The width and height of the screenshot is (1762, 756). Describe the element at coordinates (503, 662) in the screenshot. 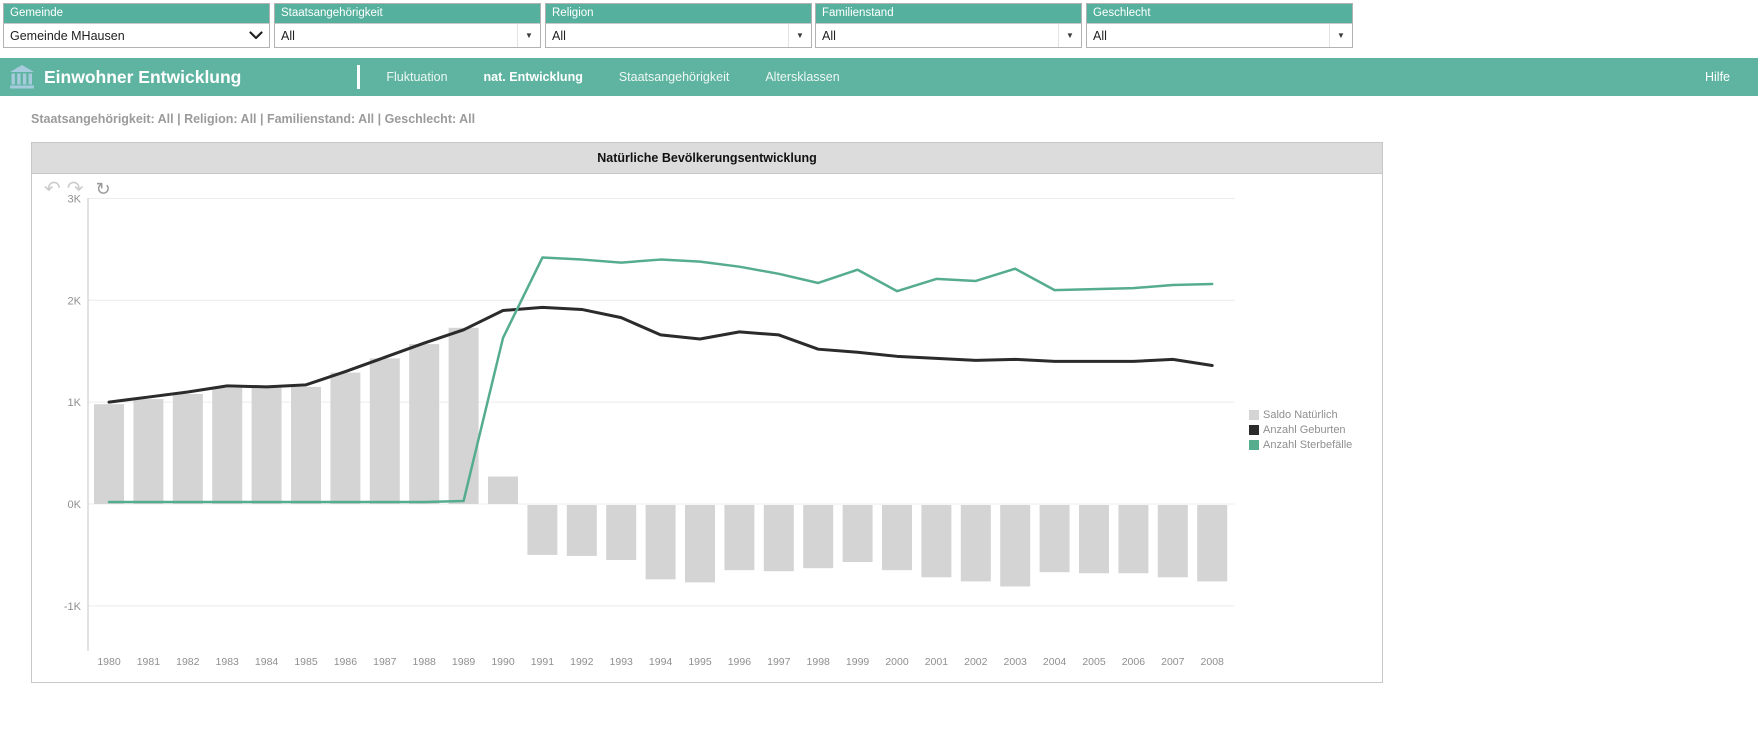

I see `x-axis-year-label: 1990` at that location.